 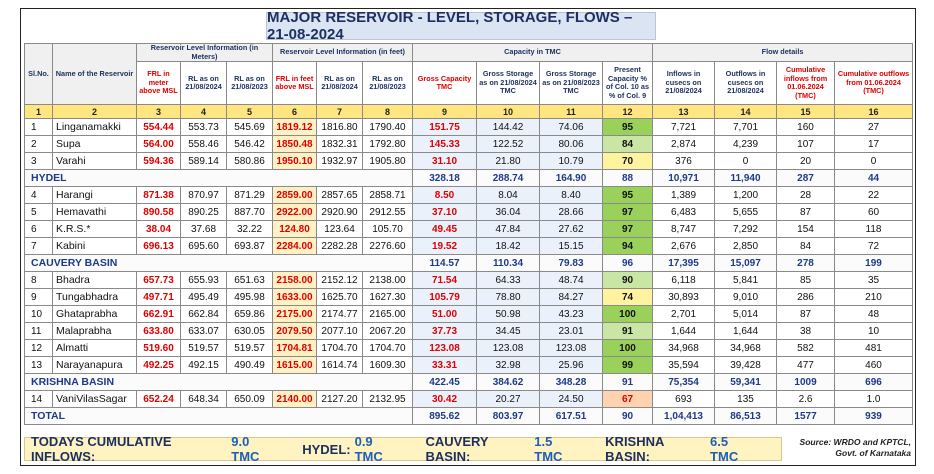 What do you see at coordinates (548, 449) in the screenshot?
I see `footer-value-cauvery: 1.5 TMC` at bounding box center [548, 449].